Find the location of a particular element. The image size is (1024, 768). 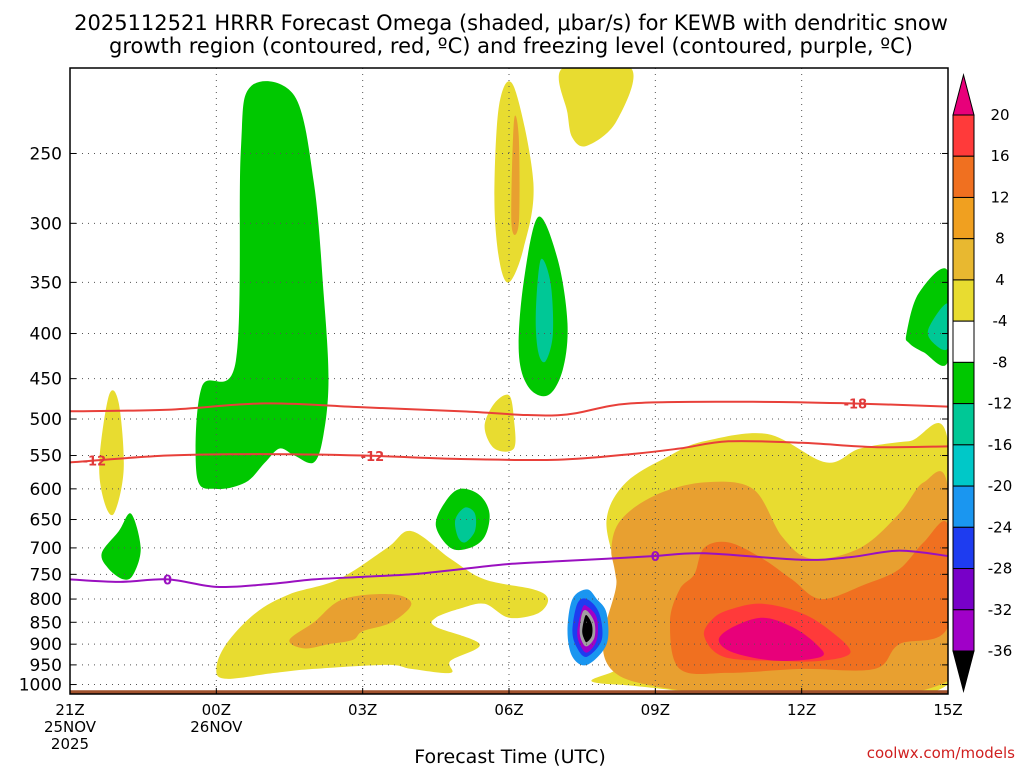

colorbar-label-5: -4 is located at coordinates (1000, 321).